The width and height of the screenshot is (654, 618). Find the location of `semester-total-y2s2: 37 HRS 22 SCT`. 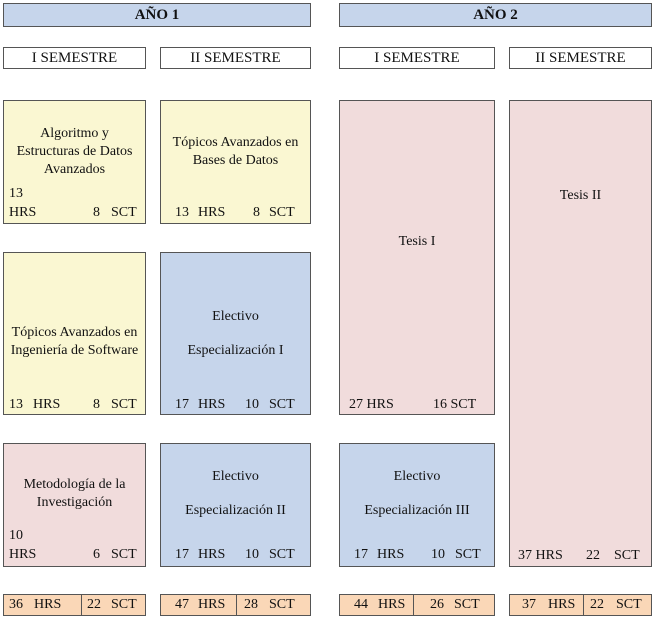

semester-total-y2s2: 37 HRS 22 SCT is located at coordinates (580, 605).